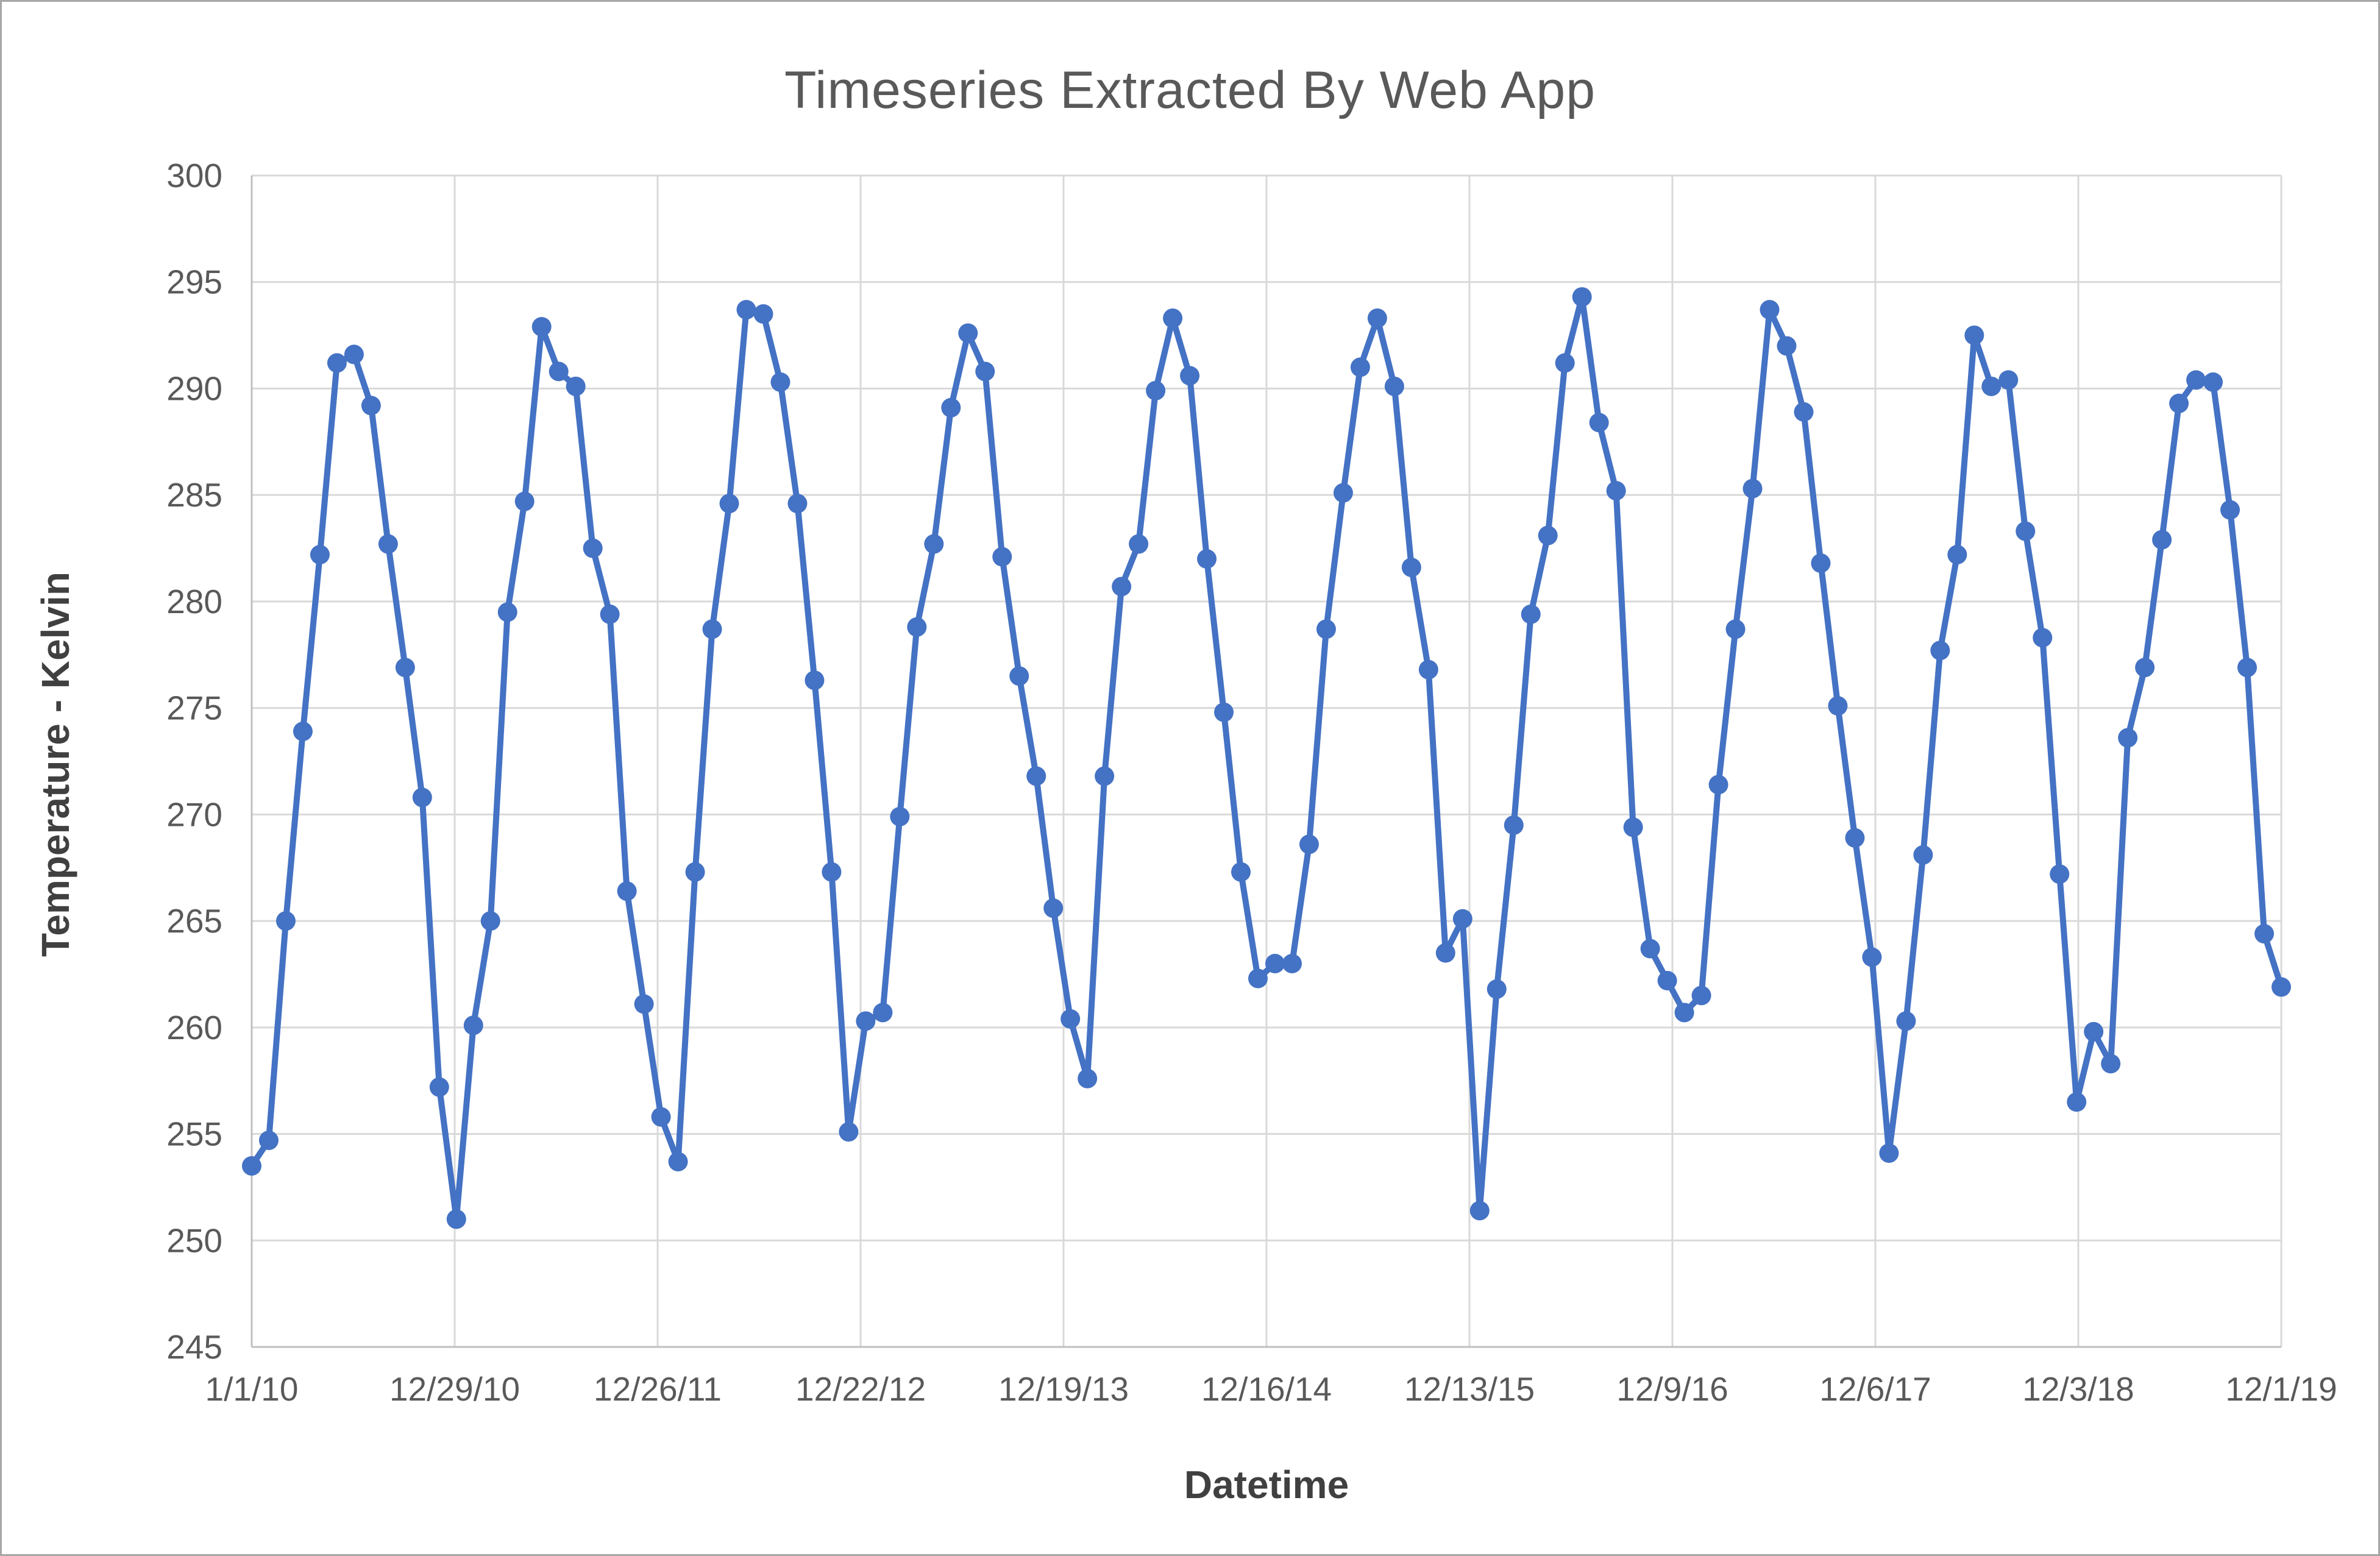 The image size is (2380, 1556). What do you see at coordinates (860, 1389) in the screenshot?
I see `x-tick-label: 12/22/12` at bounding box center [860, 1389].